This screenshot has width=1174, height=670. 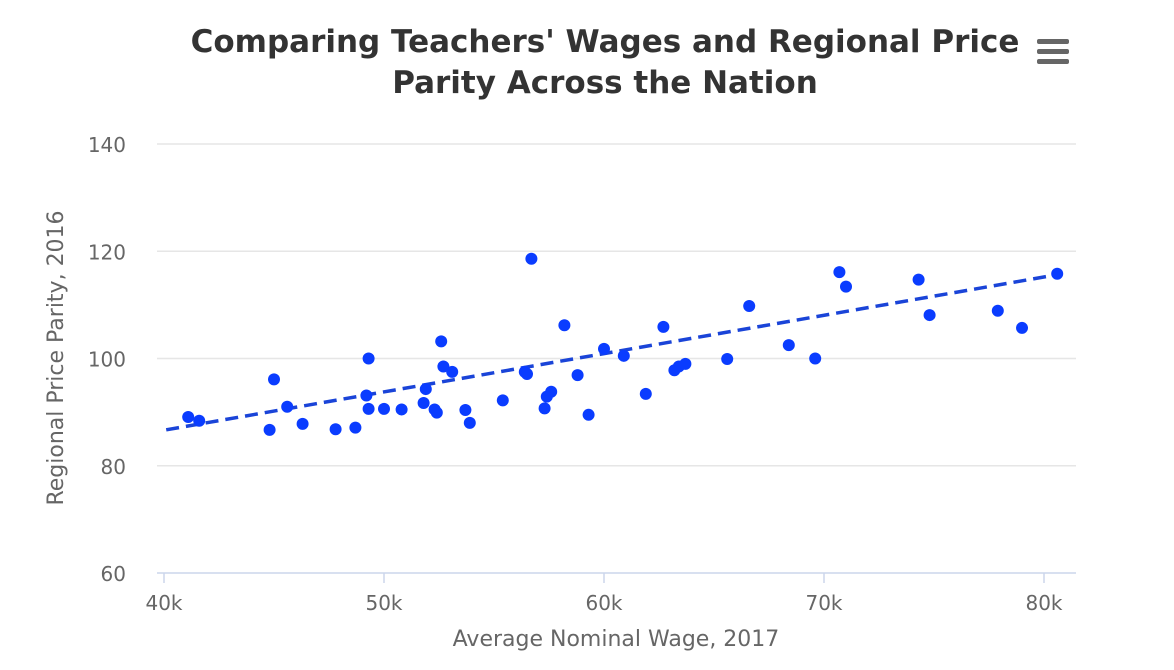 I want to click on y-tick-label: 120, so click(x=107, y=252).